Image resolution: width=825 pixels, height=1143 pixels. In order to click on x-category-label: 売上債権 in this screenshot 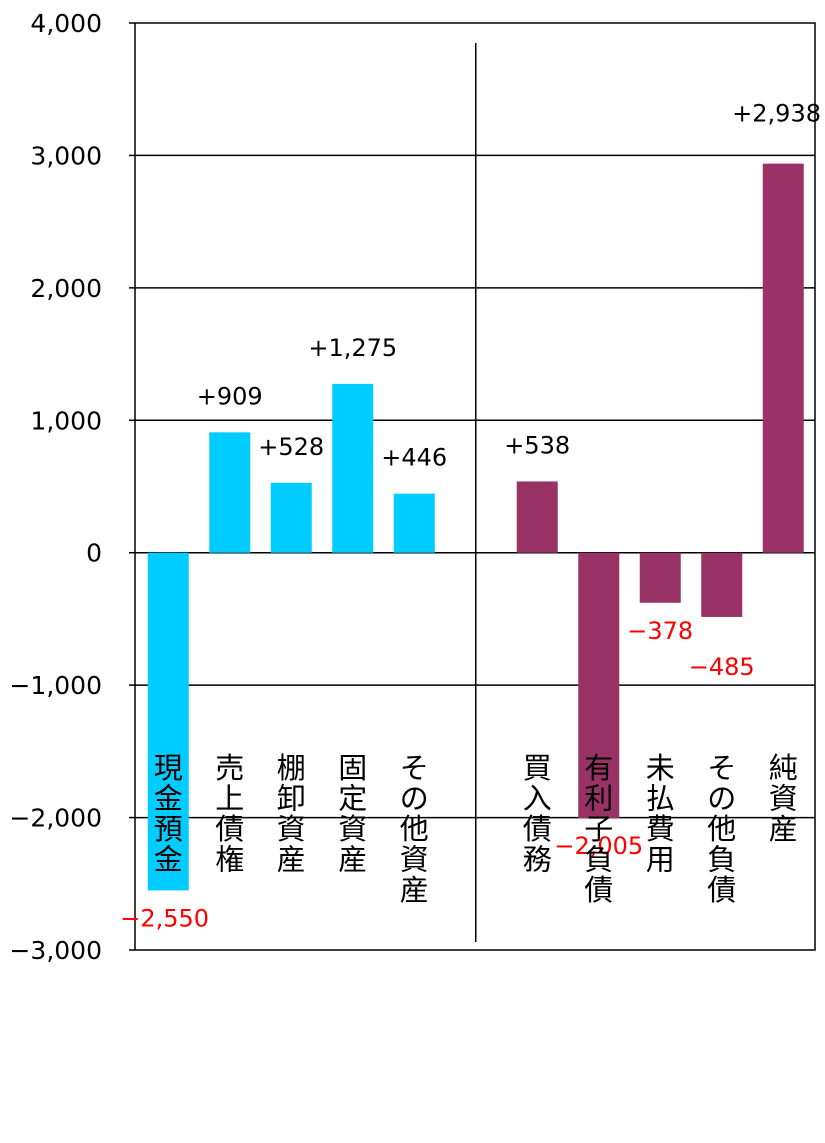, I will do `click(229, 814)`.